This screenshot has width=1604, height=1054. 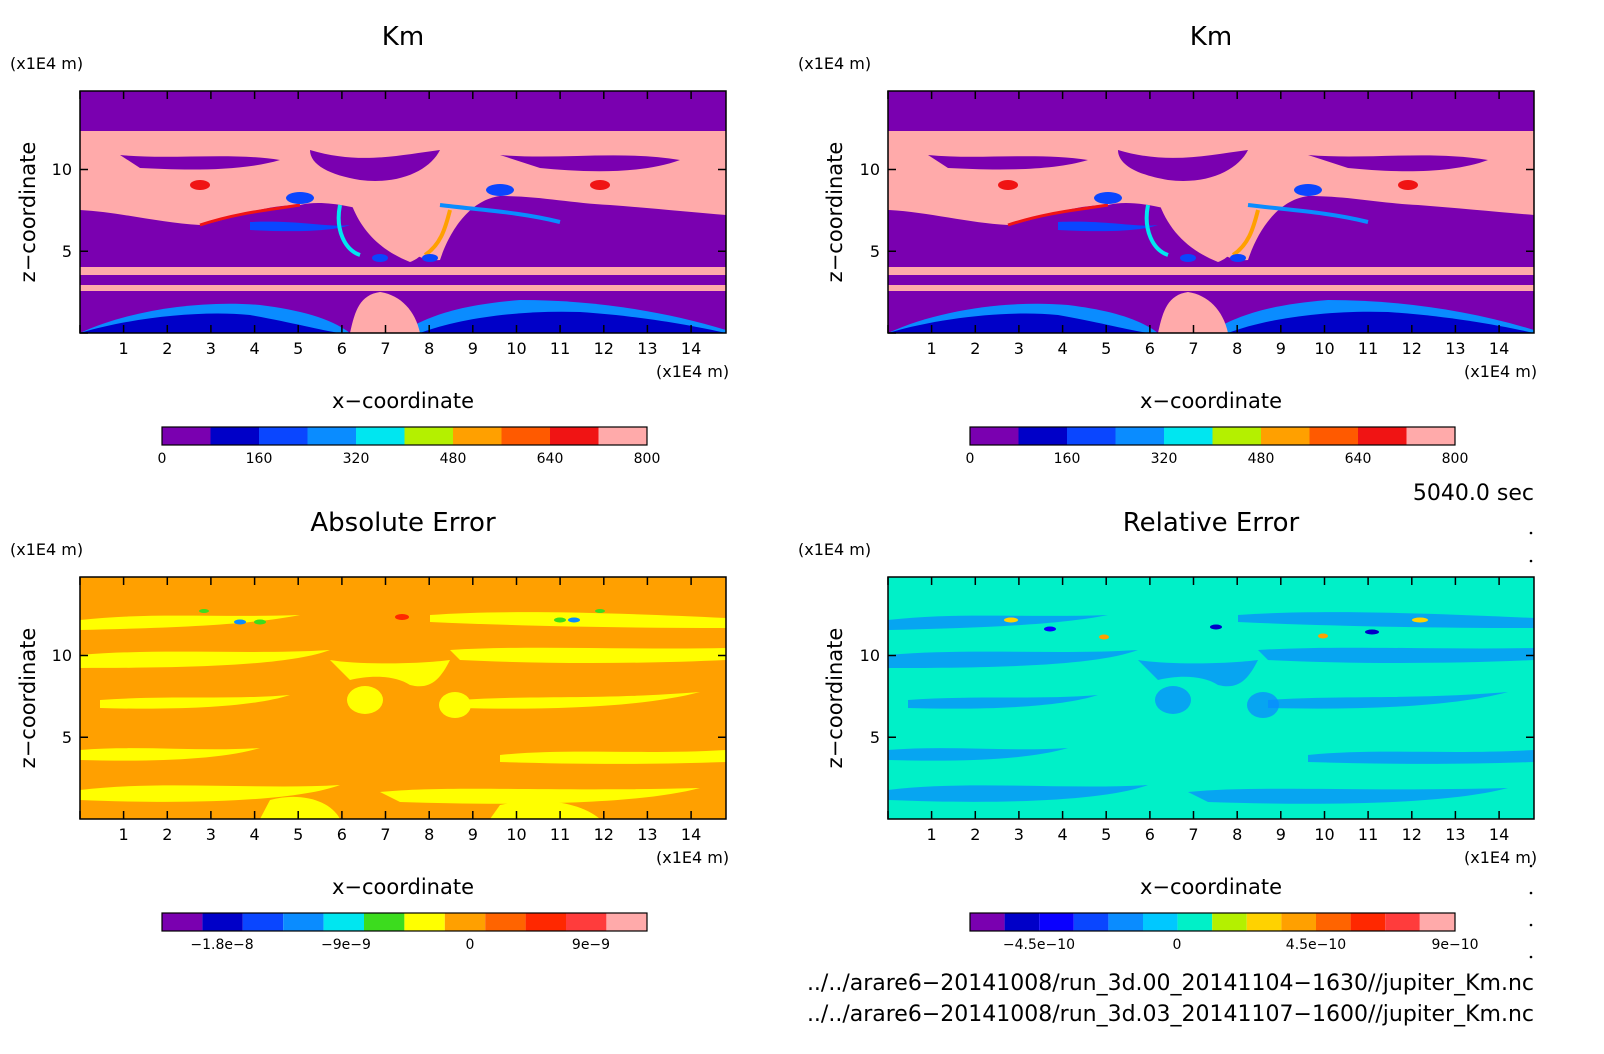 What do you see at coordinates (591, 945) in the screenshot?
I see `colorbar-label: 9e−9` at bounding box center [591, 945].